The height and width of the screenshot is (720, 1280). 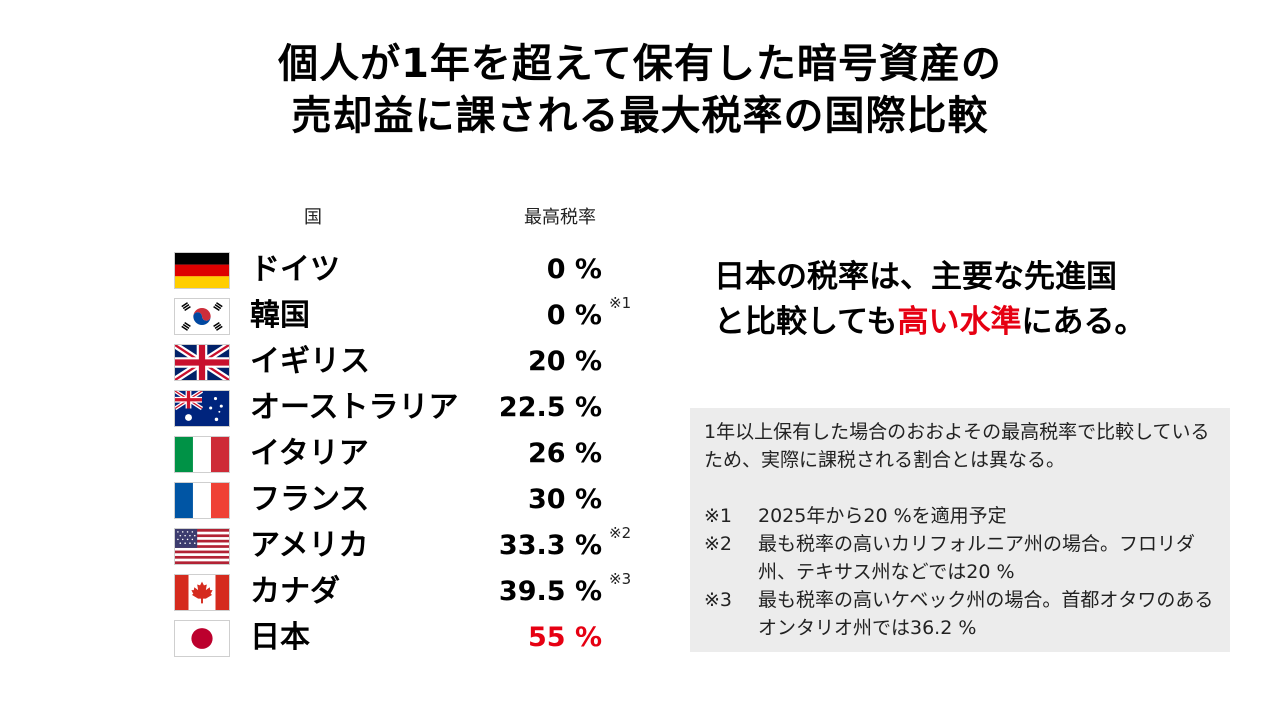 I want to click on table-row-canada: カナダ 39.5 % ※3, so click(x=330, y=591).